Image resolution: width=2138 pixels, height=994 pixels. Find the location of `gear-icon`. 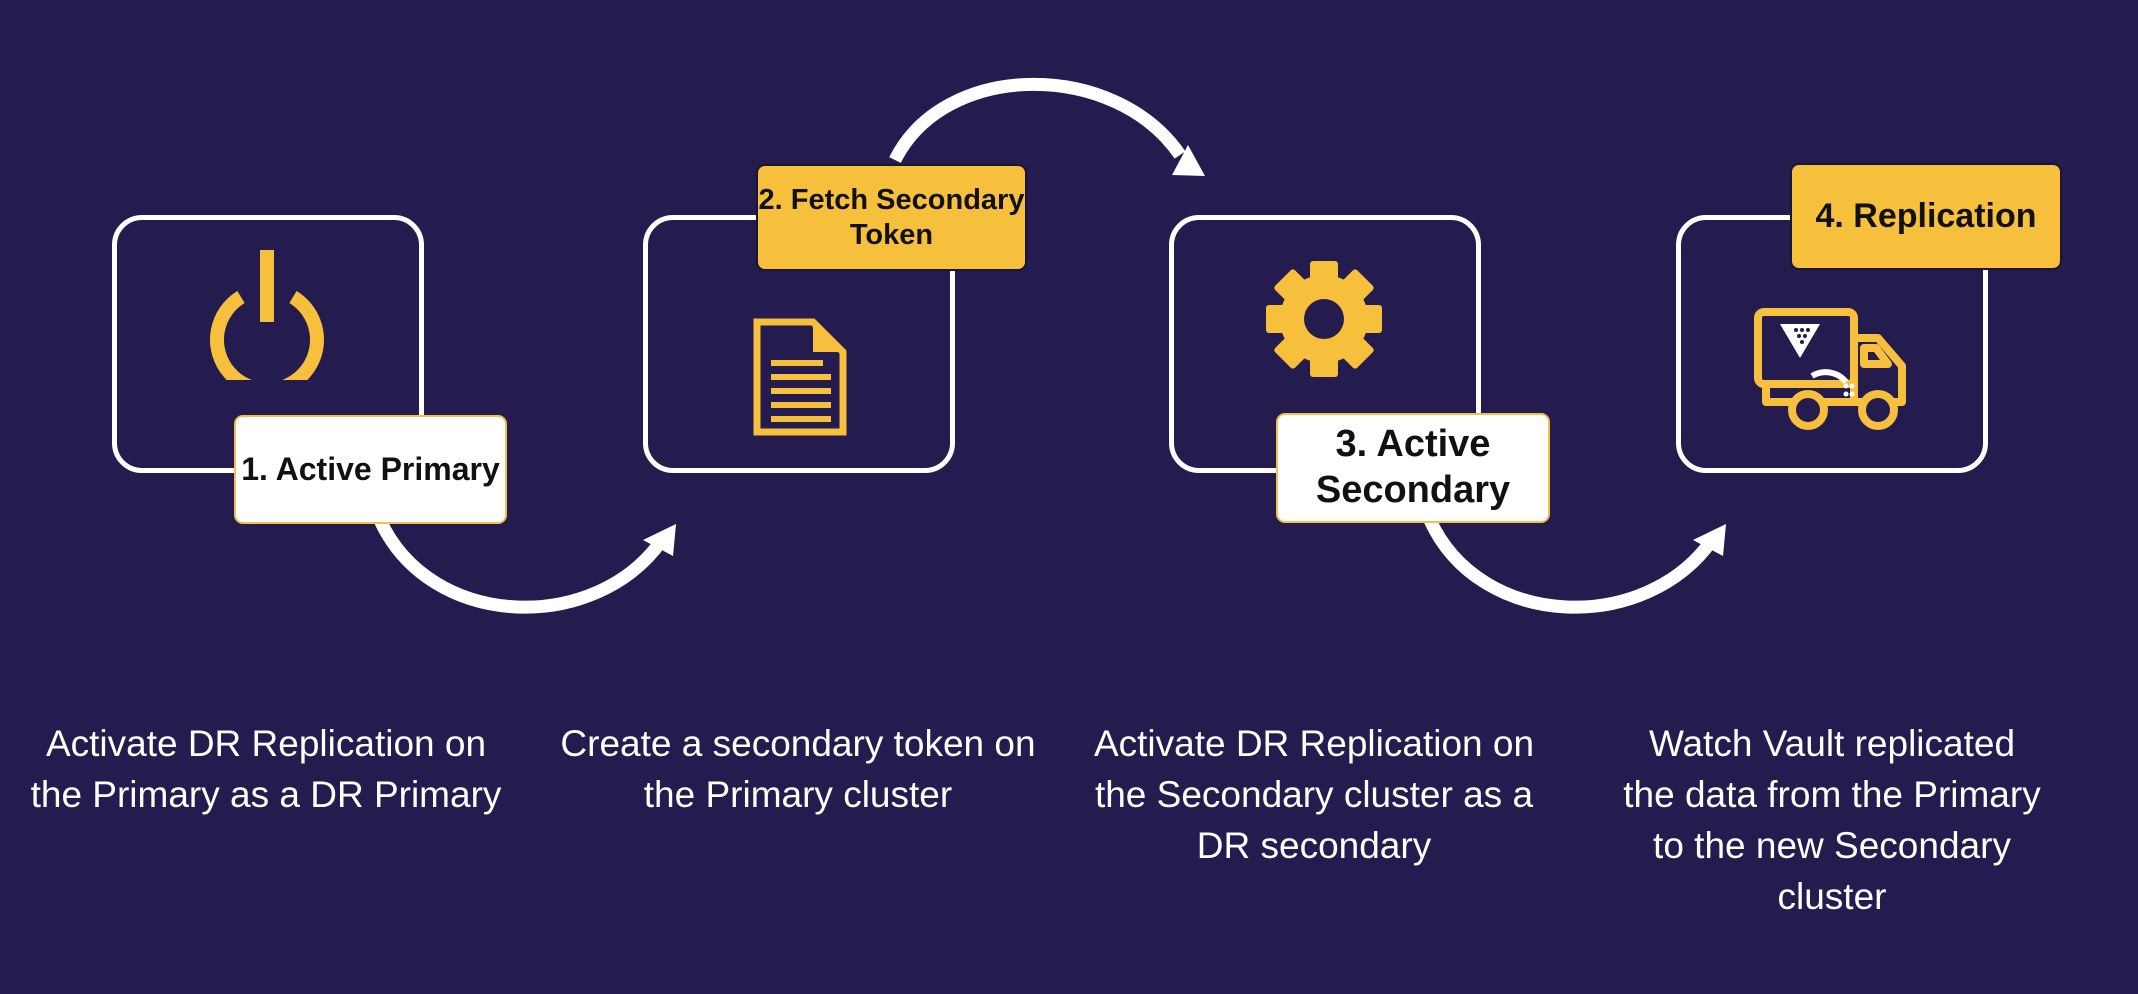

gear-icon is located at coordinates (1324, 319).